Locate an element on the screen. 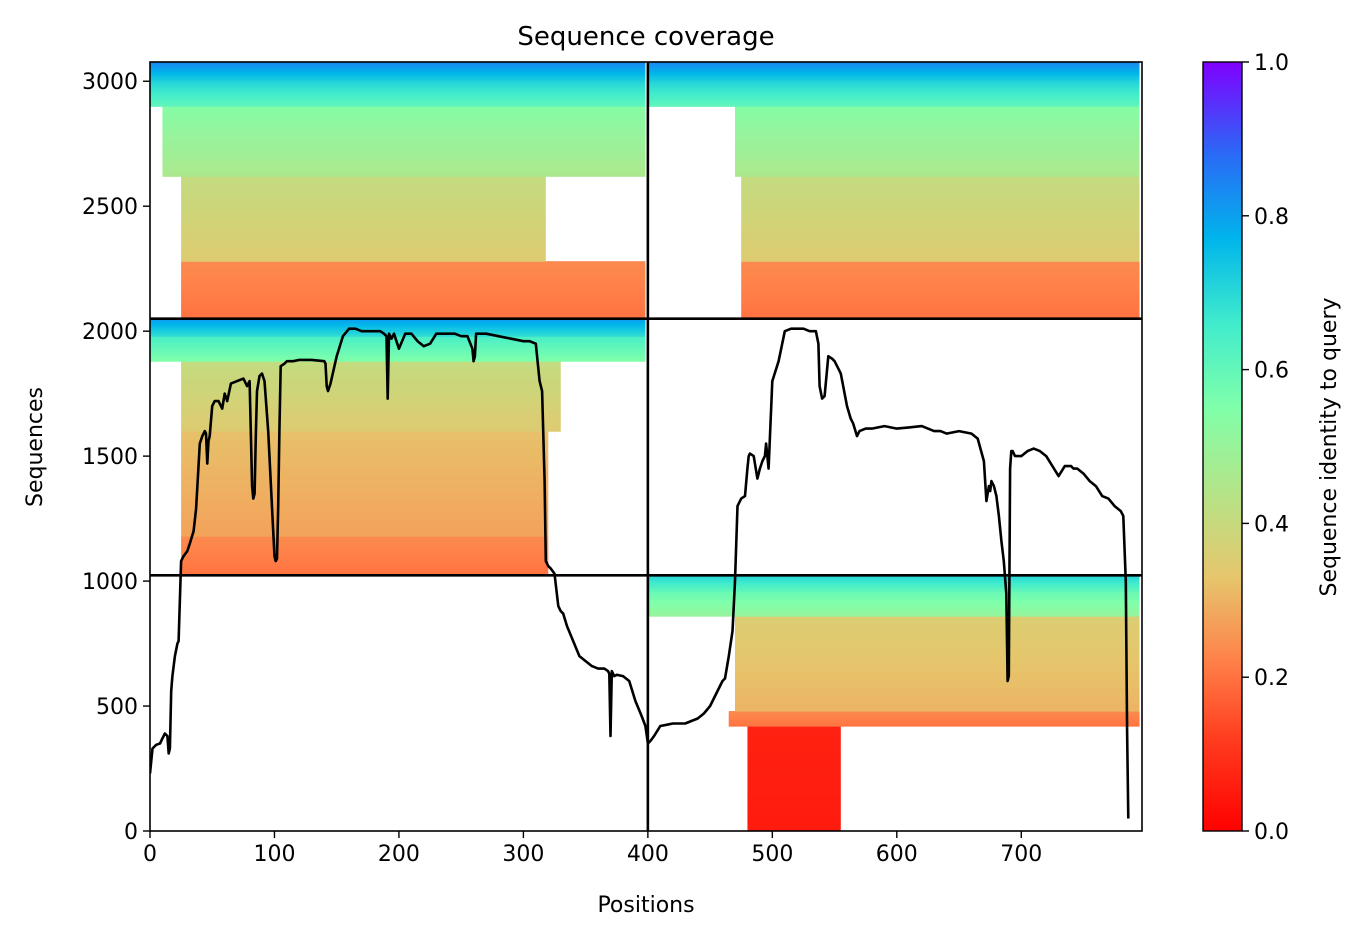 This screenshot has width=1364, height=939. y-tick-label: 2000 is located at coordinates (110, 332).